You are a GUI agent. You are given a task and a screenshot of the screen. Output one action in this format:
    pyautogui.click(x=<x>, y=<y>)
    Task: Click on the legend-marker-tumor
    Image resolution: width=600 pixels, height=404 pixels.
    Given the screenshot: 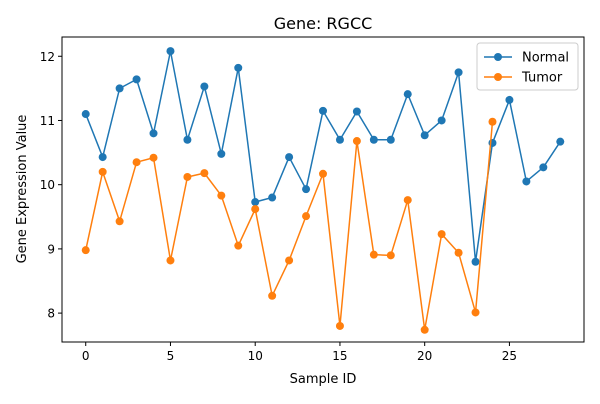 What is the action you would take?
    pyautogui.click(x=498, y=77)
    